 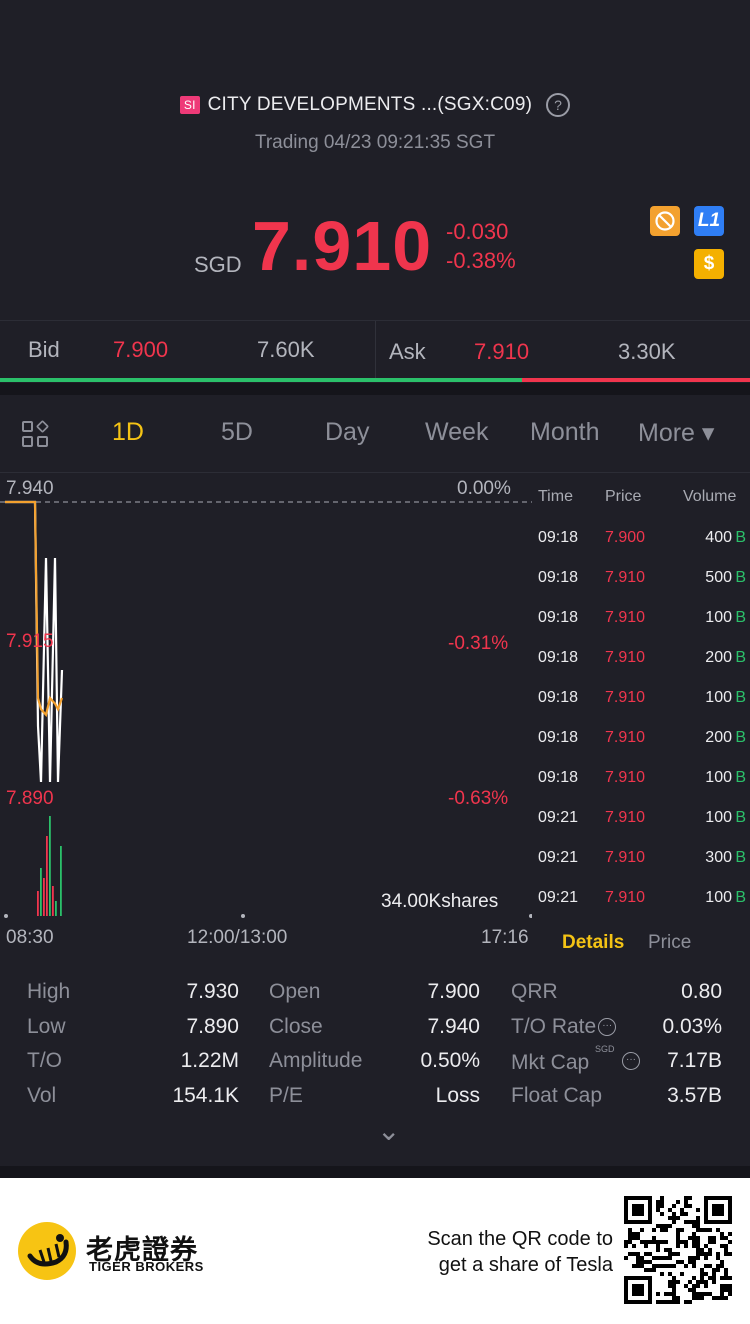 I want to click on stat-low-label: Low, so click(x=46, y=1026).